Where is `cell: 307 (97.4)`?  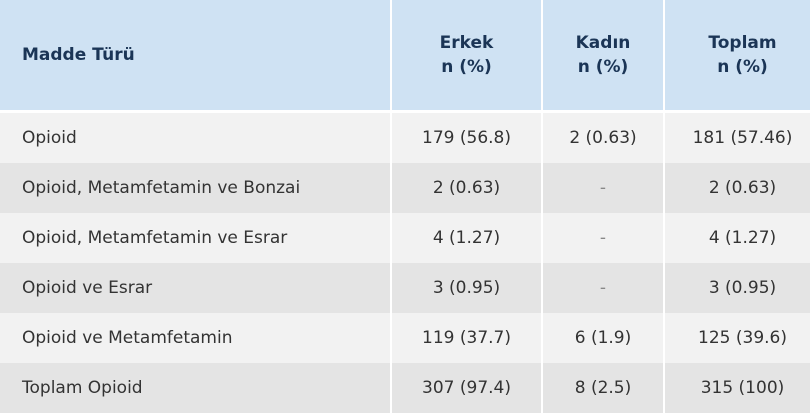
cell: 307 (97.4) is located at coordinates (466, 388).